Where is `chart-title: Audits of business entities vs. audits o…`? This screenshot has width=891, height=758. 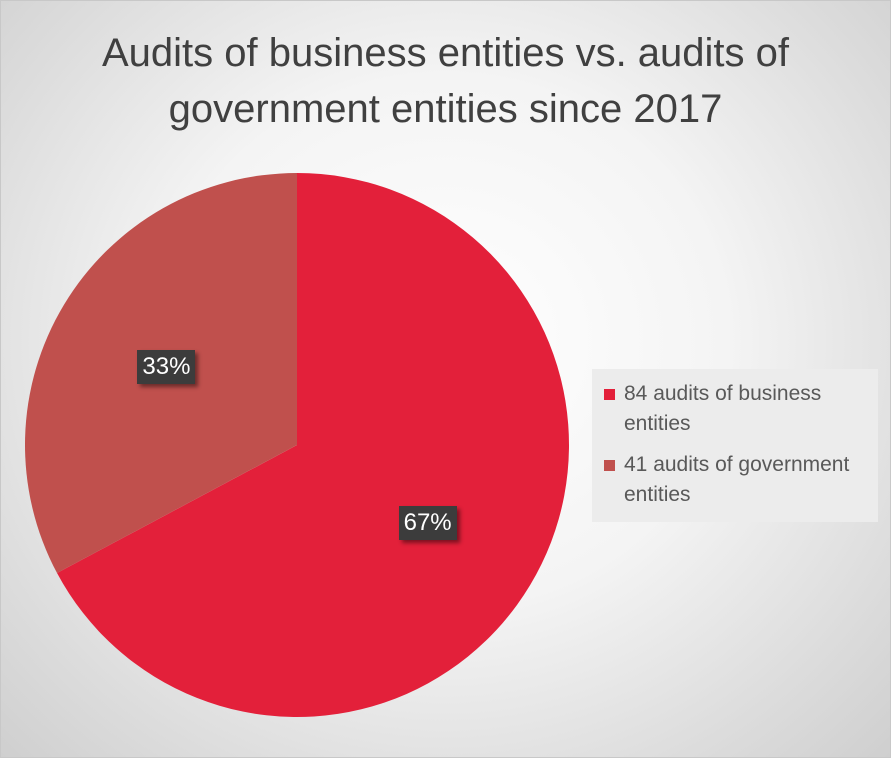 chart-title: Audits of business entities vs. audits o… is located at coordinates (445, 81).